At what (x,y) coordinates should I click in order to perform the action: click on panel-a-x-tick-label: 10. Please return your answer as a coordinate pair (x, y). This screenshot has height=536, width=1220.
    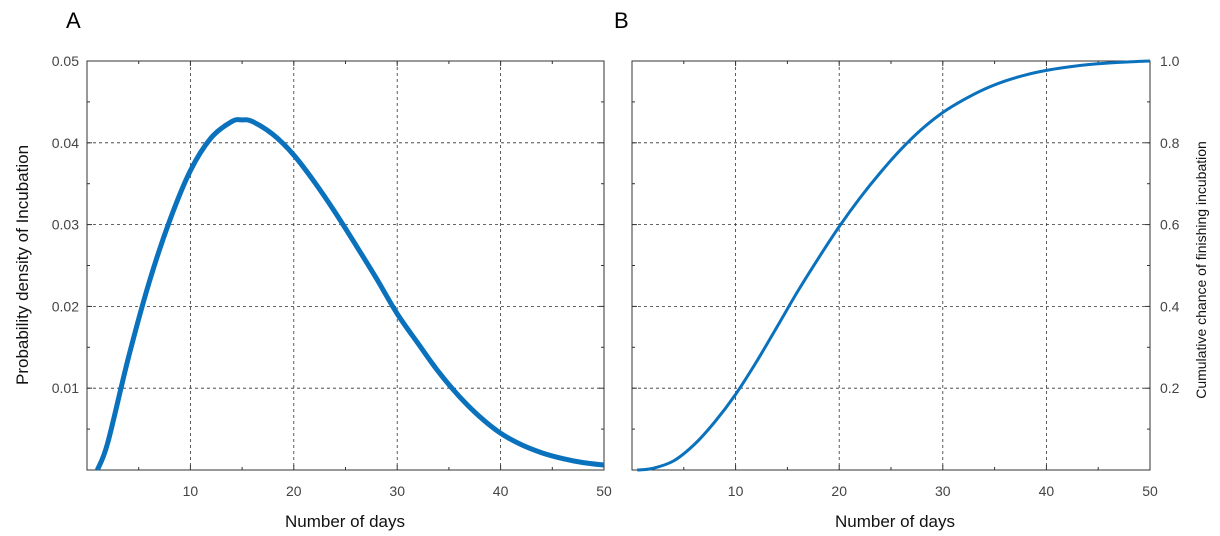
    Looking at the image, I should click on (191, 491).